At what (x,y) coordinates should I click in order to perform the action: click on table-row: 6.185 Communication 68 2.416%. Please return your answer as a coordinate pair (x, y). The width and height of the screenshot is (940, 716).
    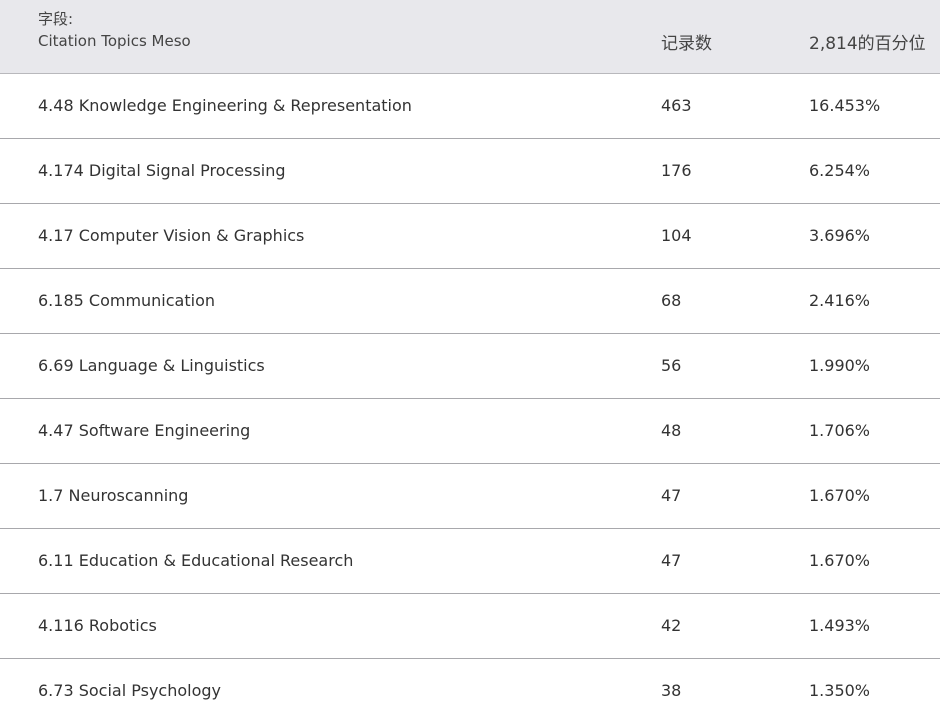
    Looking at the image, I should click on (470, 301).